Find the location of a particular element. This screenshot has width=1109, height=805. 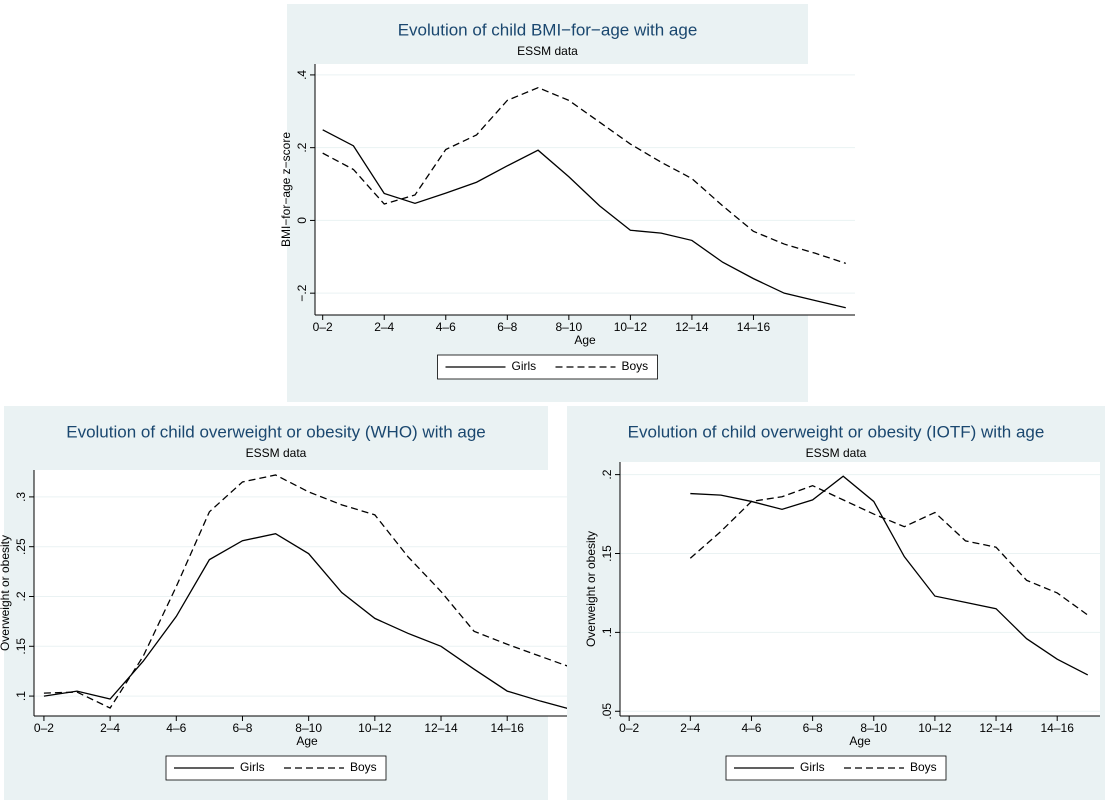

y-tick-label: .25 is located at coordinates (21, 546).